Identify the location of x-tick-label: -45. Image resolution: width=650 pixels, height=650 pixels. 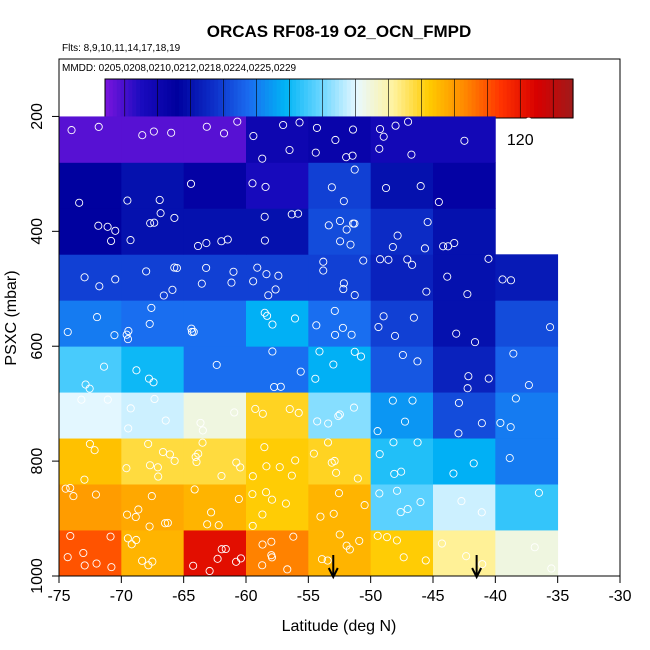
(432, 596).